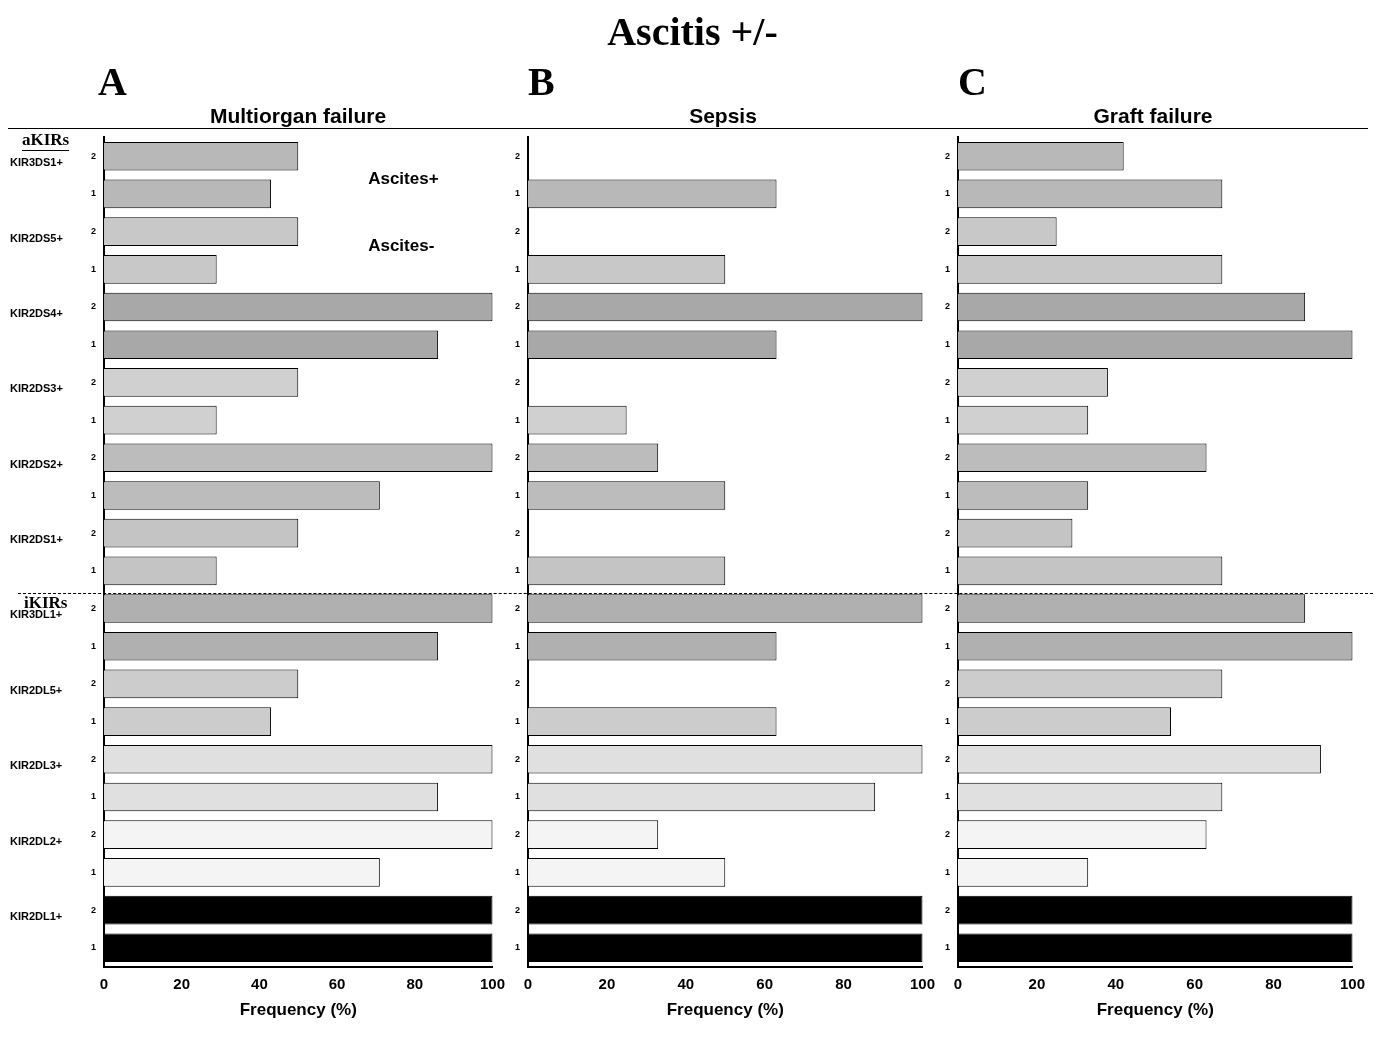 The width and height of the screenshot is (1385, 1064). Describe the element at coordinates (36, 840) in the screenshot. I see `text: KIR2DL2+` at that location.